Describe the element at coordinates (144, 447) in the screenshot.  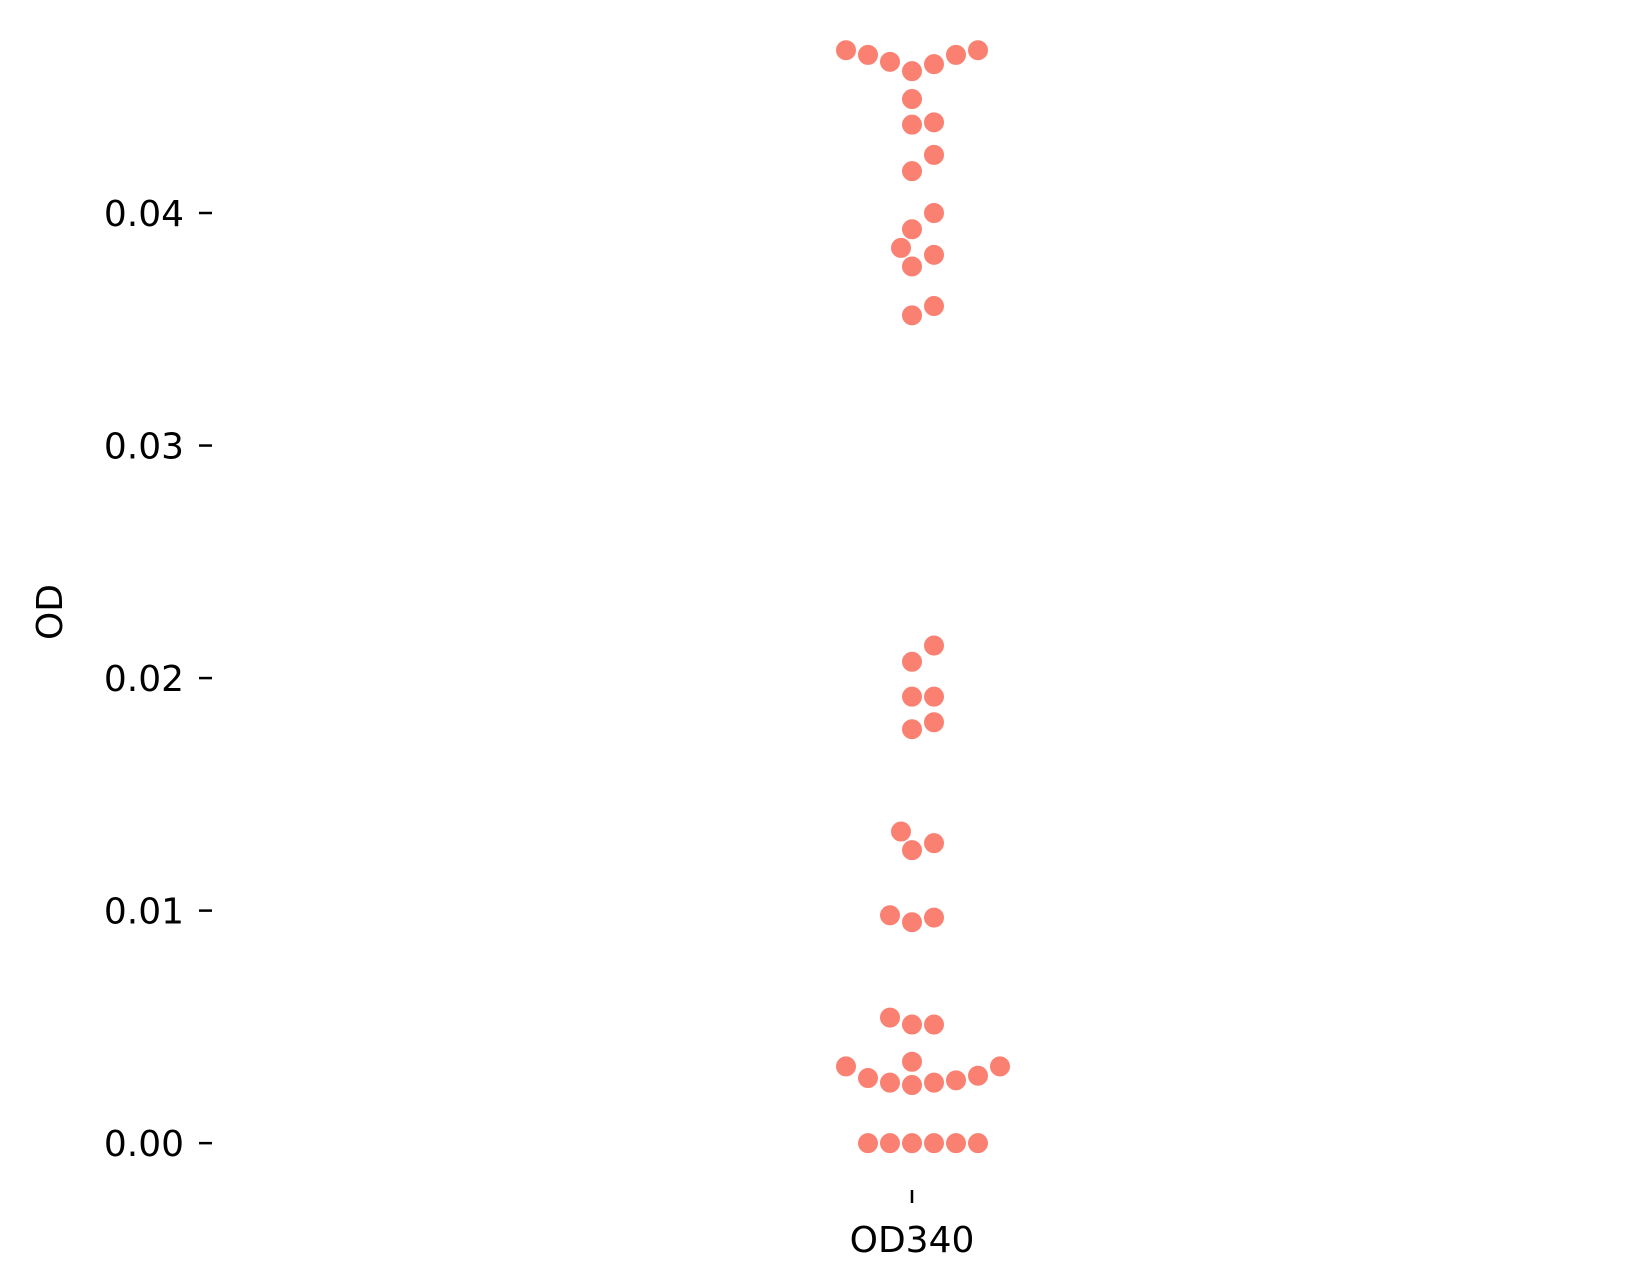
I see `y-tick-label: 0.03` at that location.